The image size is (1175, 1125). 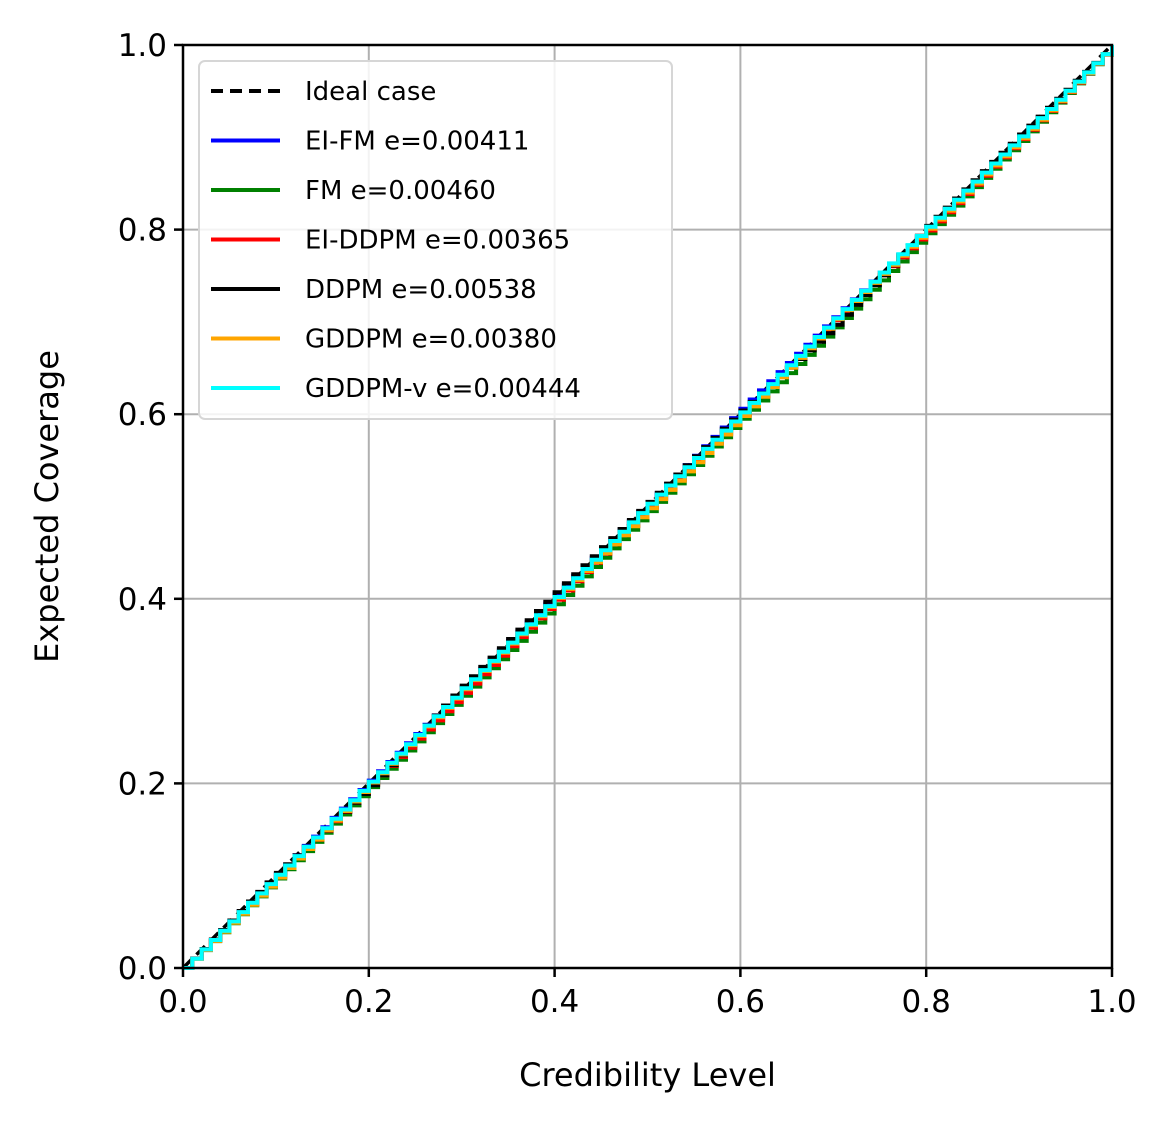 What do you see at coordinates (142, 231) in the screenshot?
I see `y-tick-label: 0.8` at bounding box center [142, 231].